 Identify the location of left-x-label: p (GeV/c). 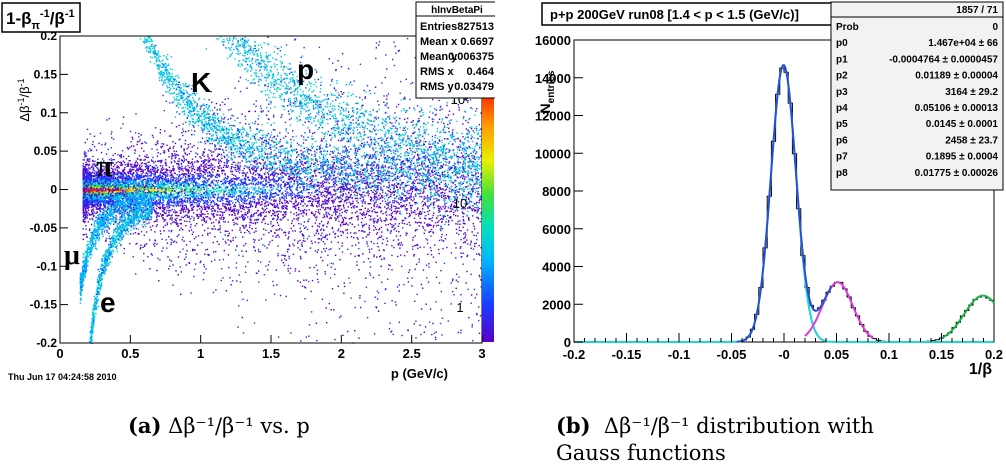
(419, 373).